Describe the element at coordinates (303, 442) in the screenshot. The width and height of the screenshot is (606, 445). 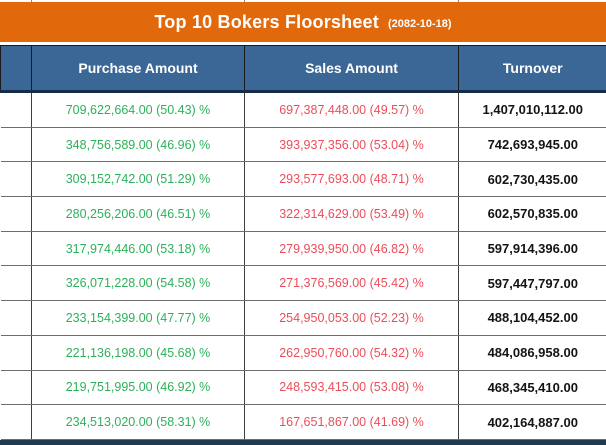
I see `footer-bar` at that location.